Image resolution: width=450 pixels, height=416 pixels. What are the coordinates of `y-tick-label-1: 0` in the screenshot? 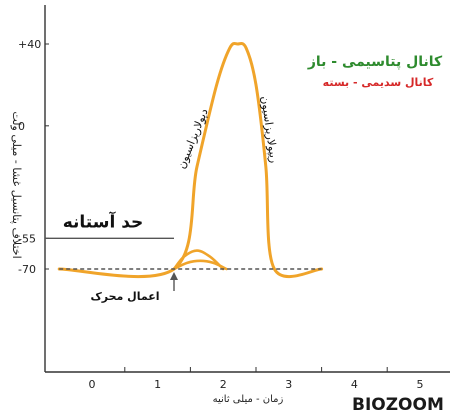 It's located at (21, 126).